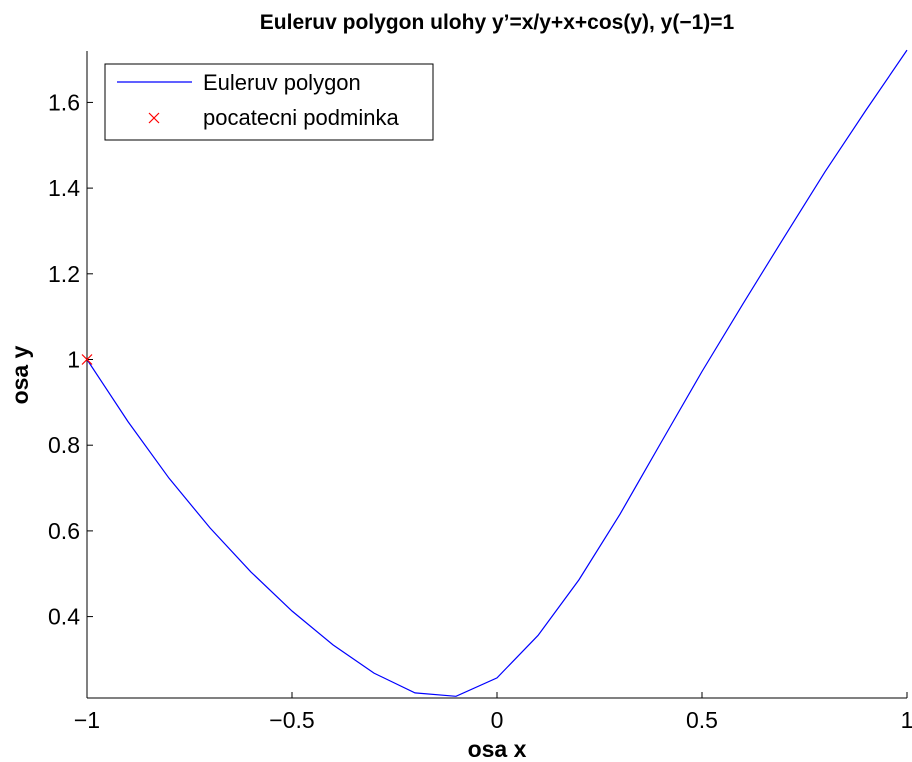  What do you see at coordinates (497, 720) in the screenshot?
I see `x-tick-label: 0` at bounding box center [497, 720].